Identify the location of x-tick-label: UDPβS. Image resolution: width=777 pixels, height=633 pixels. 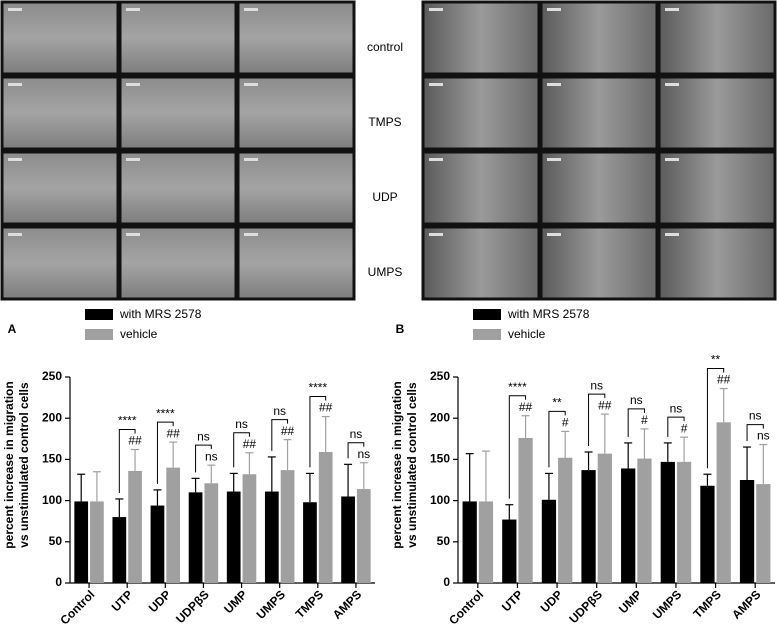
(585, 606).